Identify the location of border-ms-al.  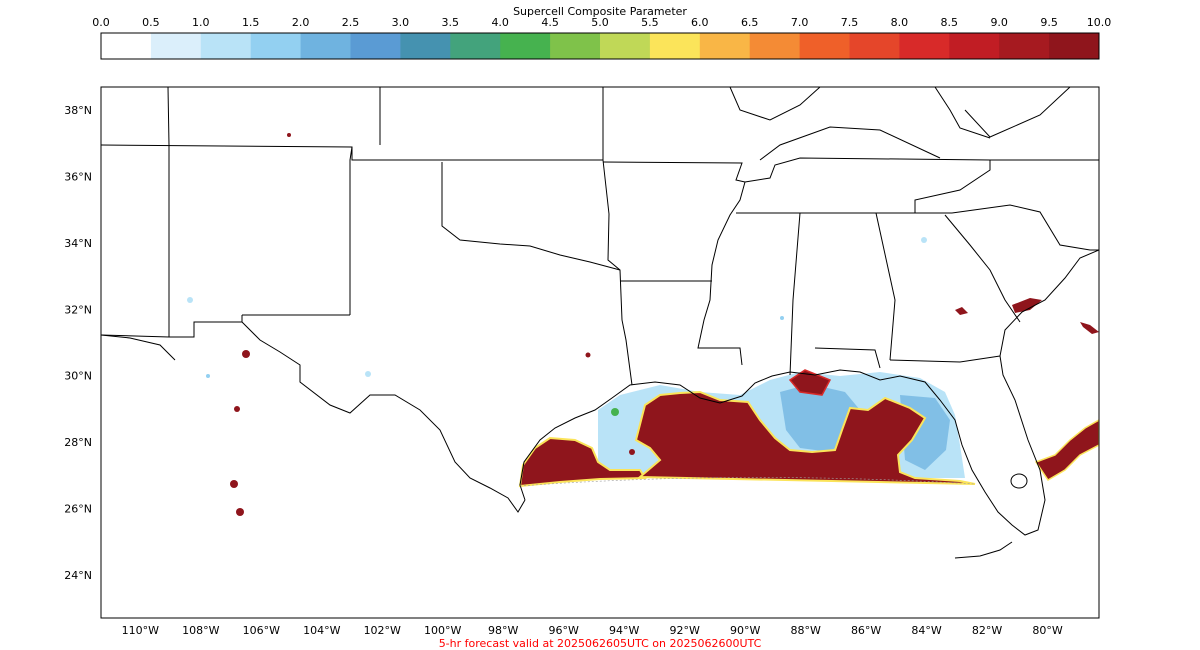
(795, 294).